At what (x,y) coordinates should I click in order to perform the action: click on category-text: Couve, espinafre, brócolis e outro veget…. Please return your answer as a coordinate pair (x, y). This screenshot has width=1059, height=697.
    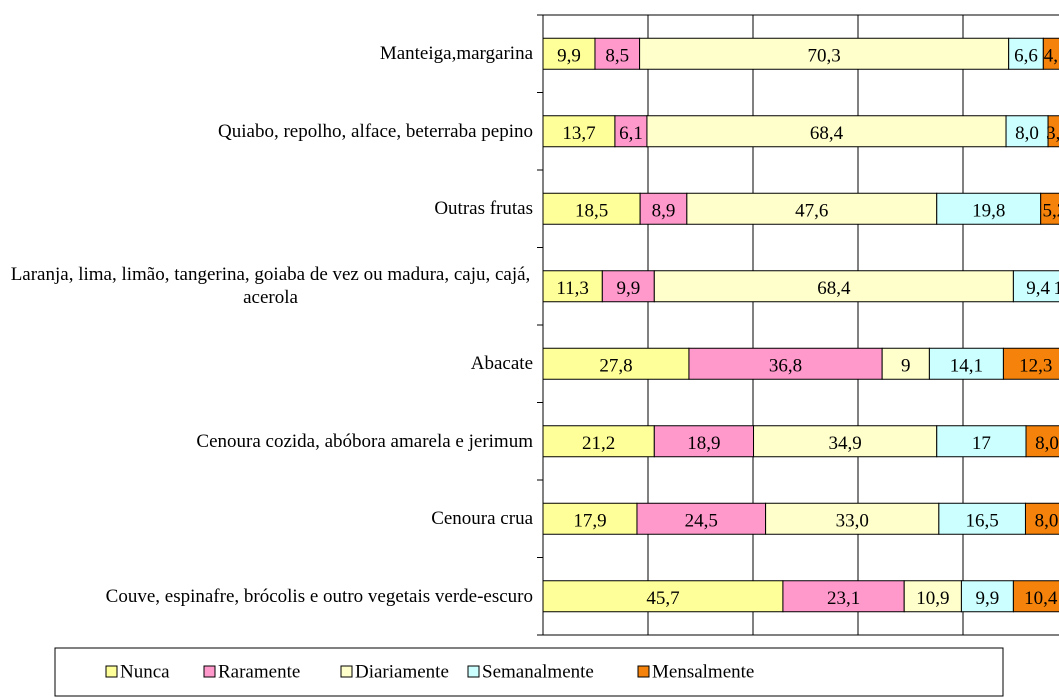
    Looking at the image, I should click on (319, 596).